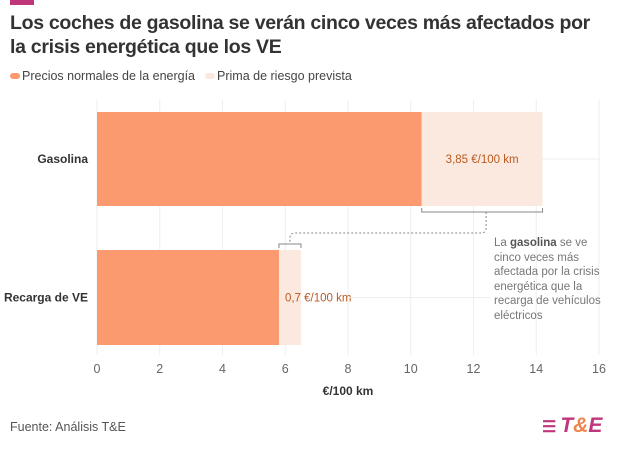 This screenshot has width=620, height=449. Describe the element at coordinates (109, 76) in the screenshot. I see `legend-label: Precios normales de la energía` at that location.